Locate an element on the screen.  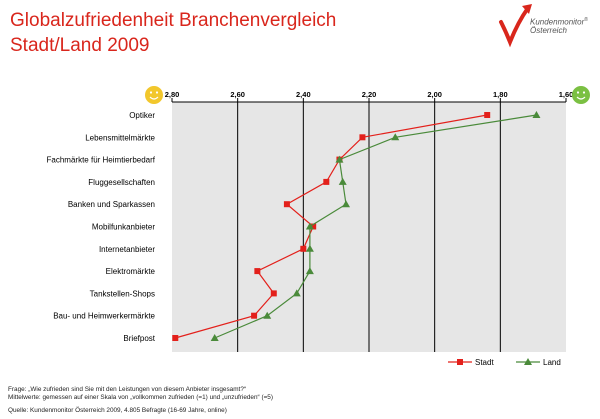
left-smiley-face-icon is located at coordinates (154, 95).